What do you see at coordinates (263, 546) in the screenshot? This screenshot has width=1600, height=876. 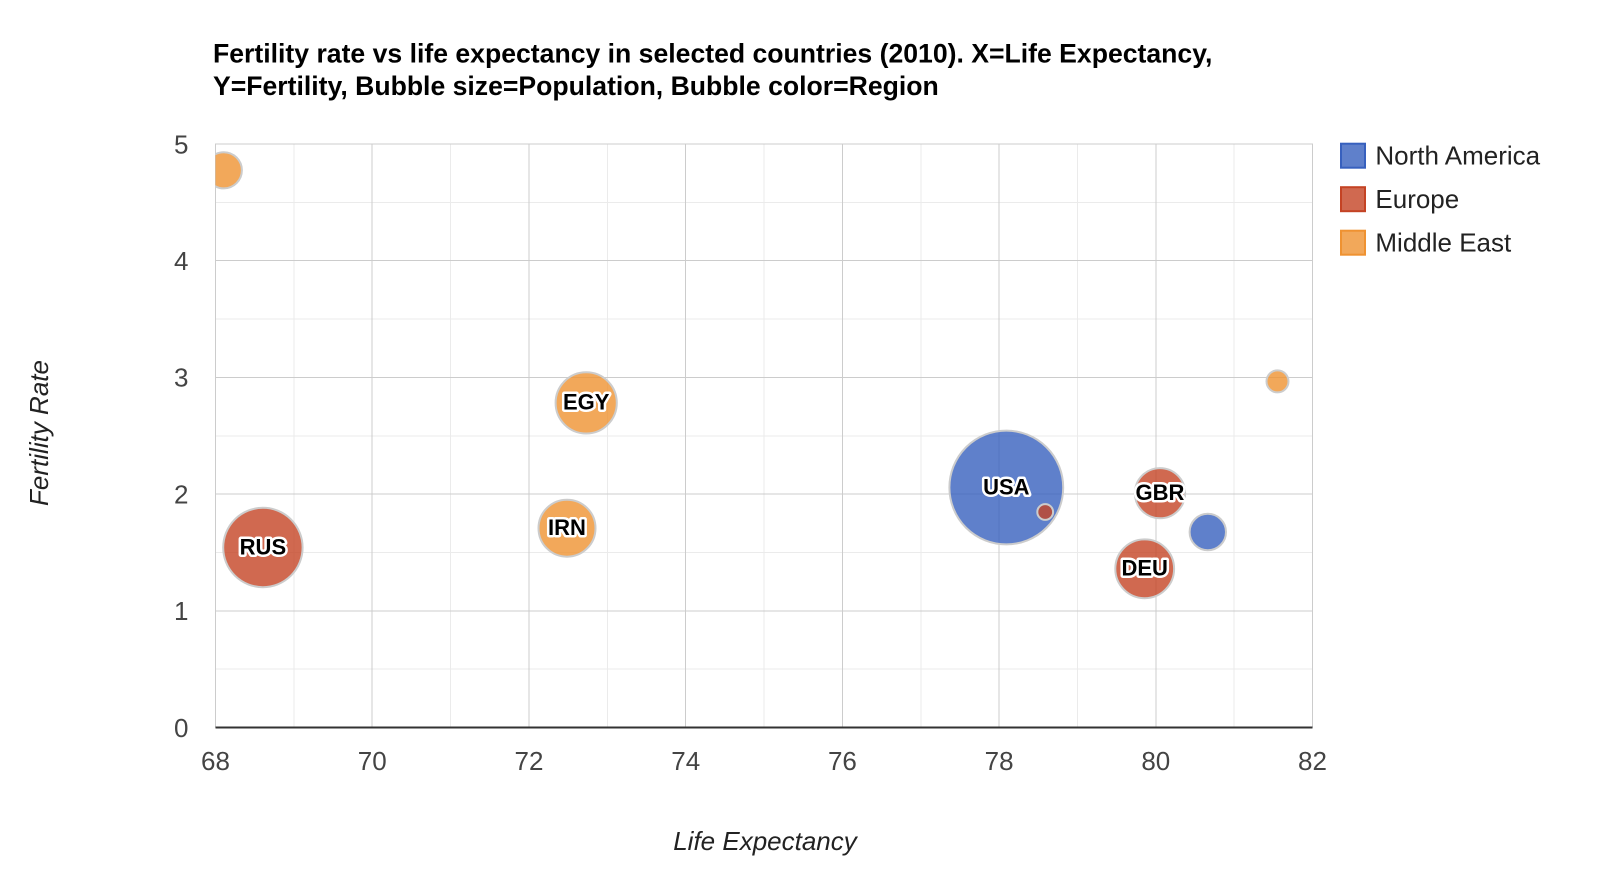 I see `svg-text: RUS` at bounding box center [263, 546].